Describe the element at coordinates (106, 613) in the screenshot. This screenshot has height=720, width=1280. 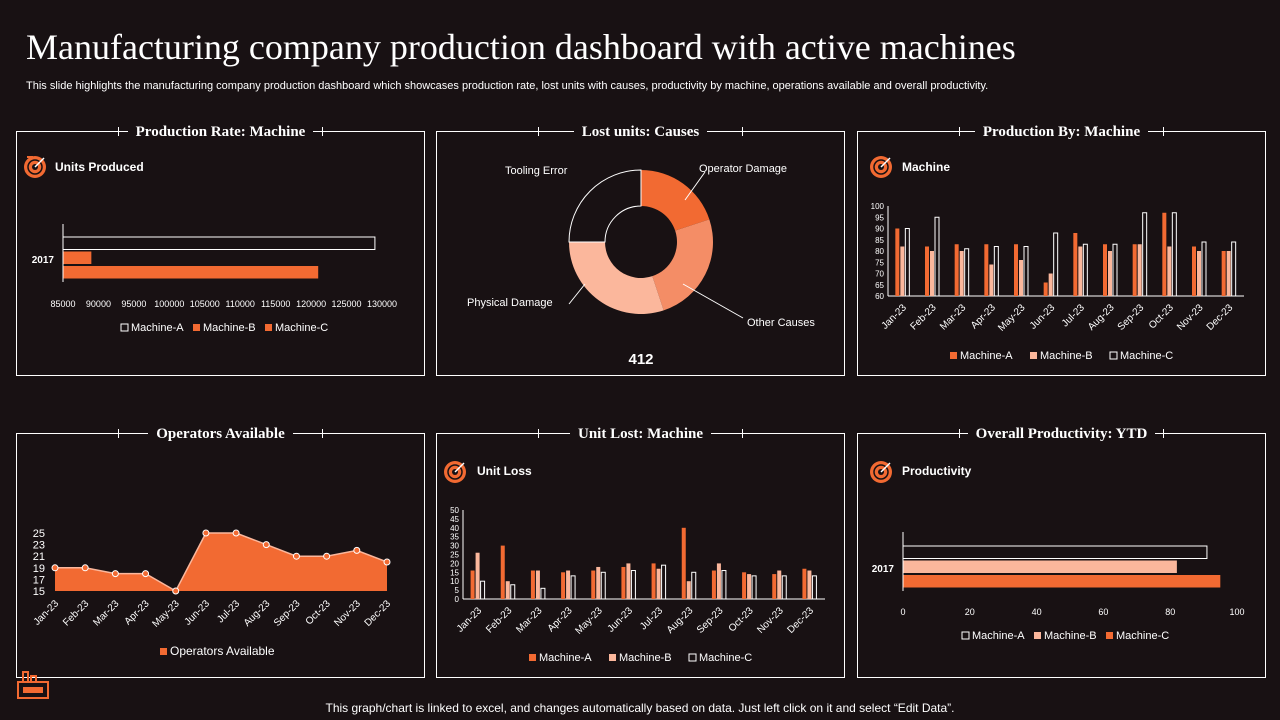
I see `x-tick-label: Mar-23` at that location.